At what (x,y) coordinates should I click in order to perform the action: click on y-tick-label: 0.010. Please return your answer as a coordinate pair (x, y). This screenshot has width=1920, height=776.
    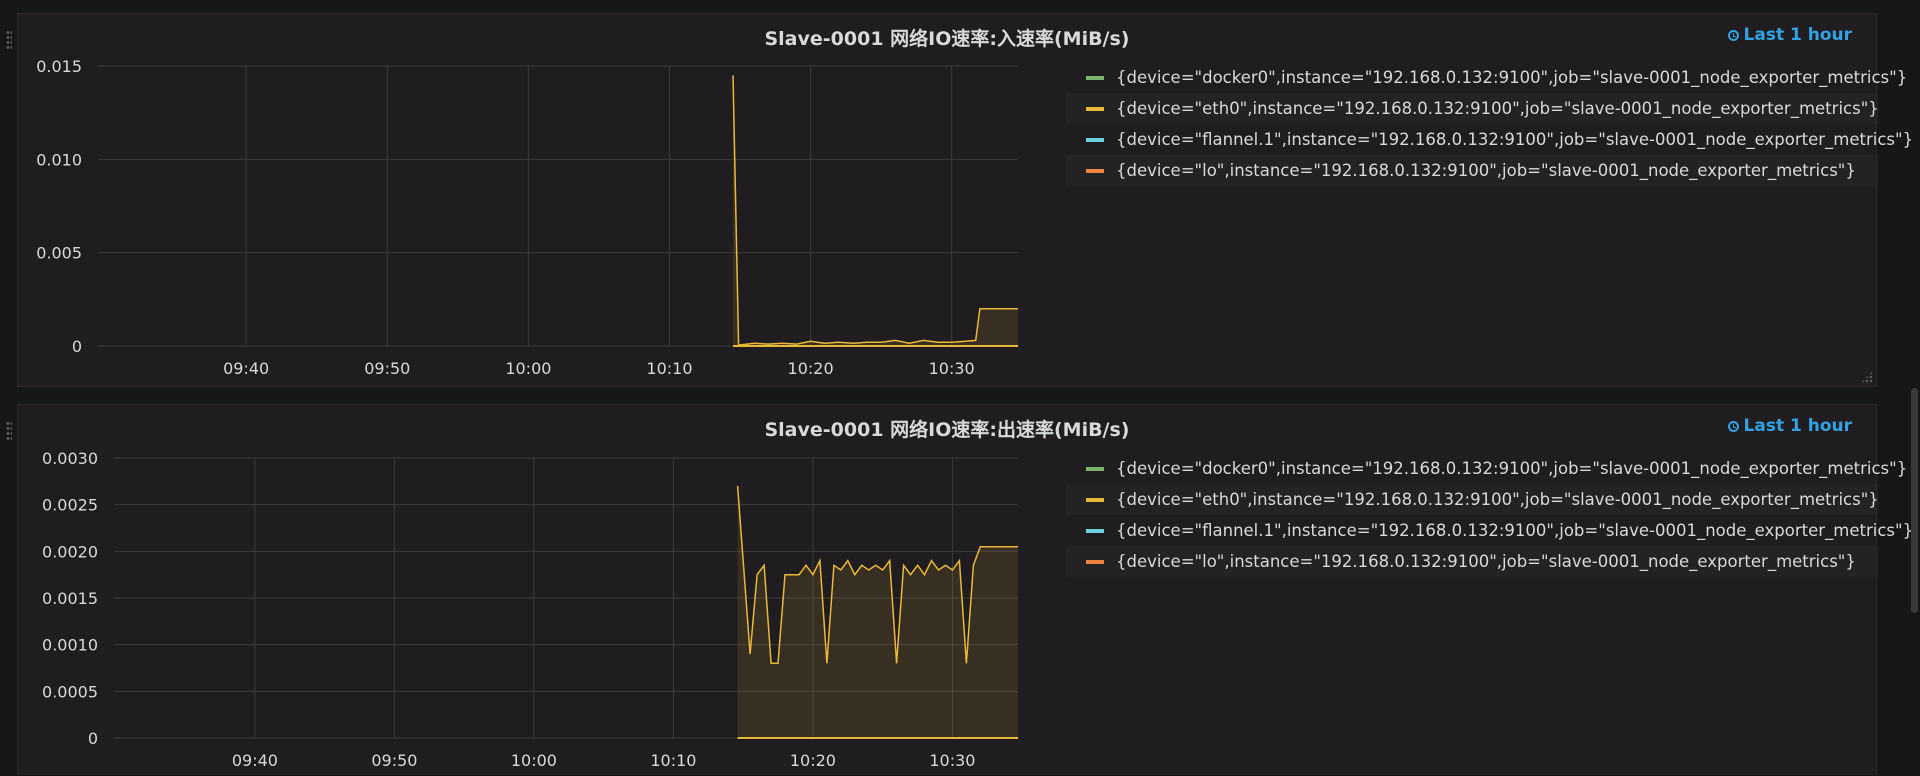
    Looking at the image, I should click on (59, 159).